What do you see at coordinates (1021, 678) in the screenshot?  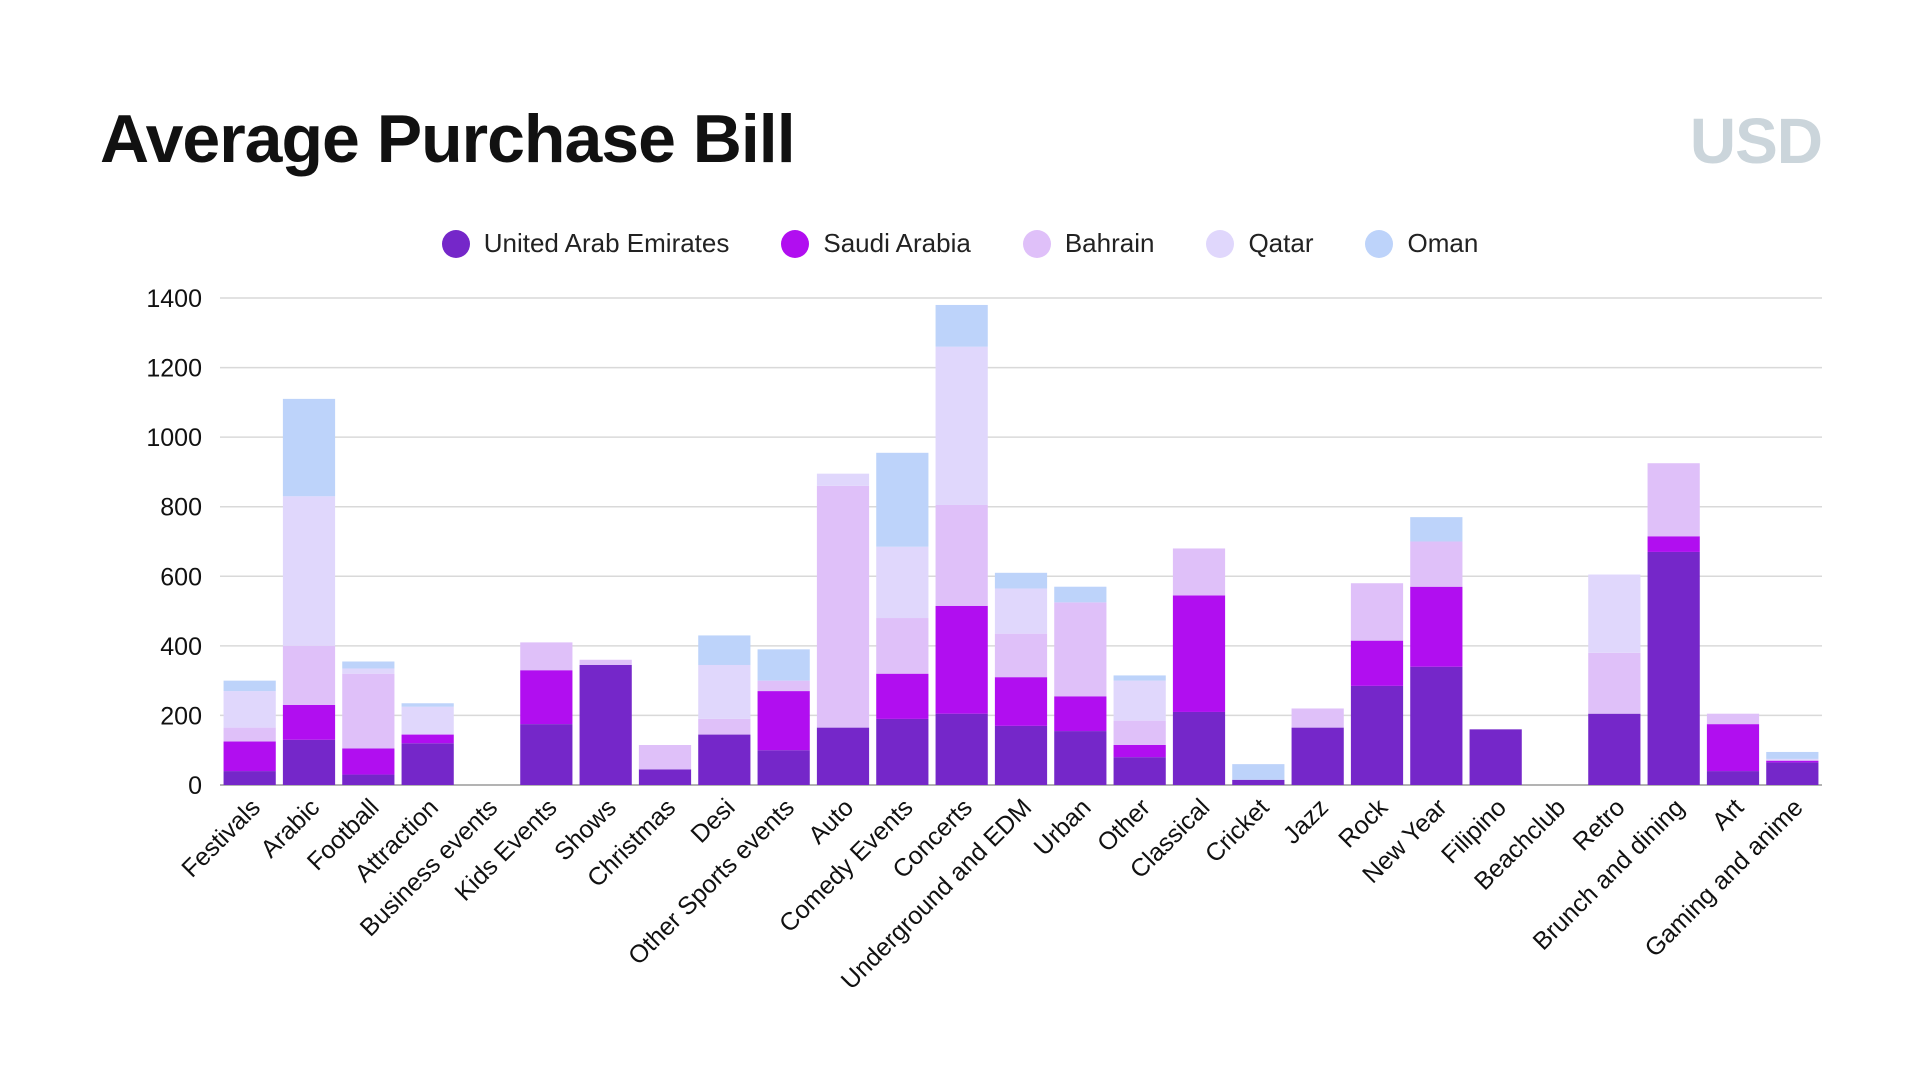 I see `bar-stack-underground-and-edm` at bounding box center [1021, 678].